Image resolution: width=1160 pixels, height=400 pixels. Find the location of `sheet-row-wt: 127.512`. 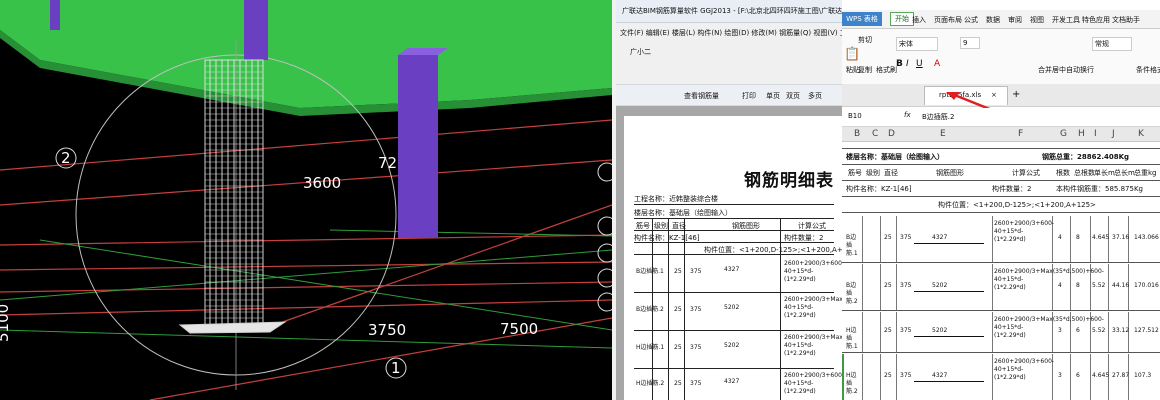

sheet-row-wt: 127.512 is located at coordinates (1146, 330).